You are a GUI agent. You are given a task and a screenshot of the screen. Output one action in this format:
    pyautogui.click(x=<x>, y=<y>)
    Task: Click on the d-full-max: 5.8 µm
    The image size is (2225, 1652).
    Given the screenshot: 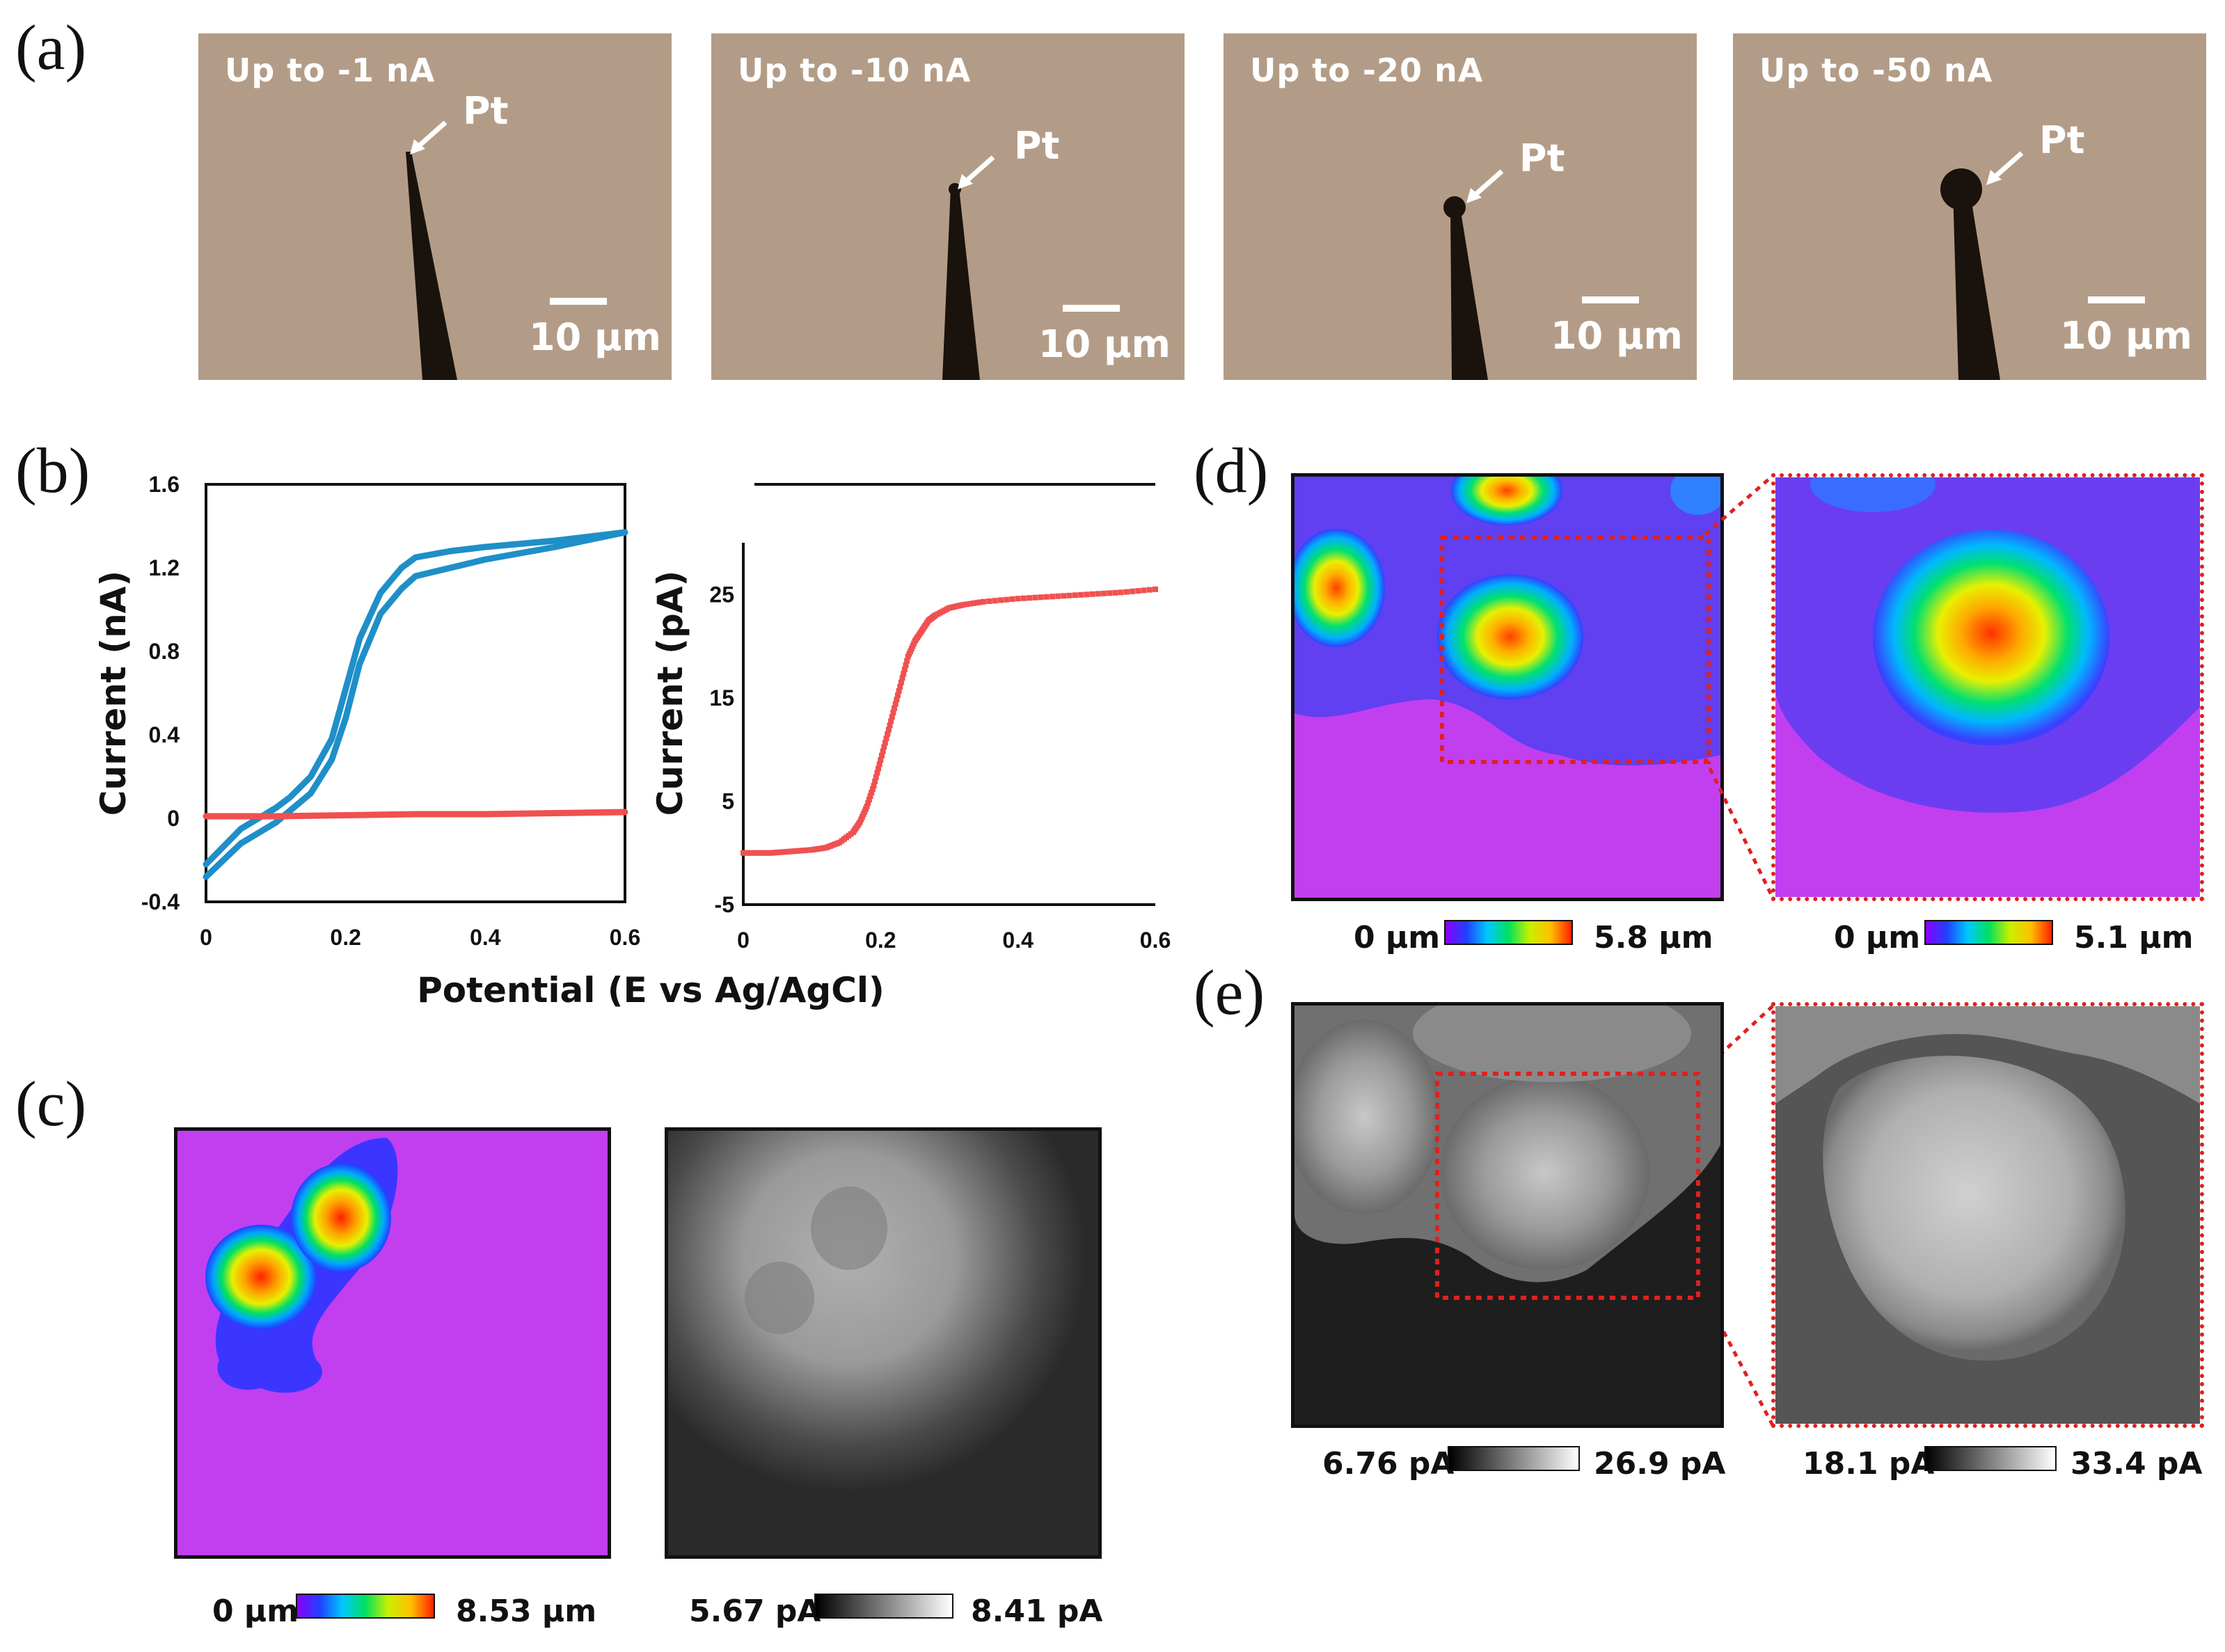 What is the action you would take?
    pyautogui.click(x=1653, y=938)
    